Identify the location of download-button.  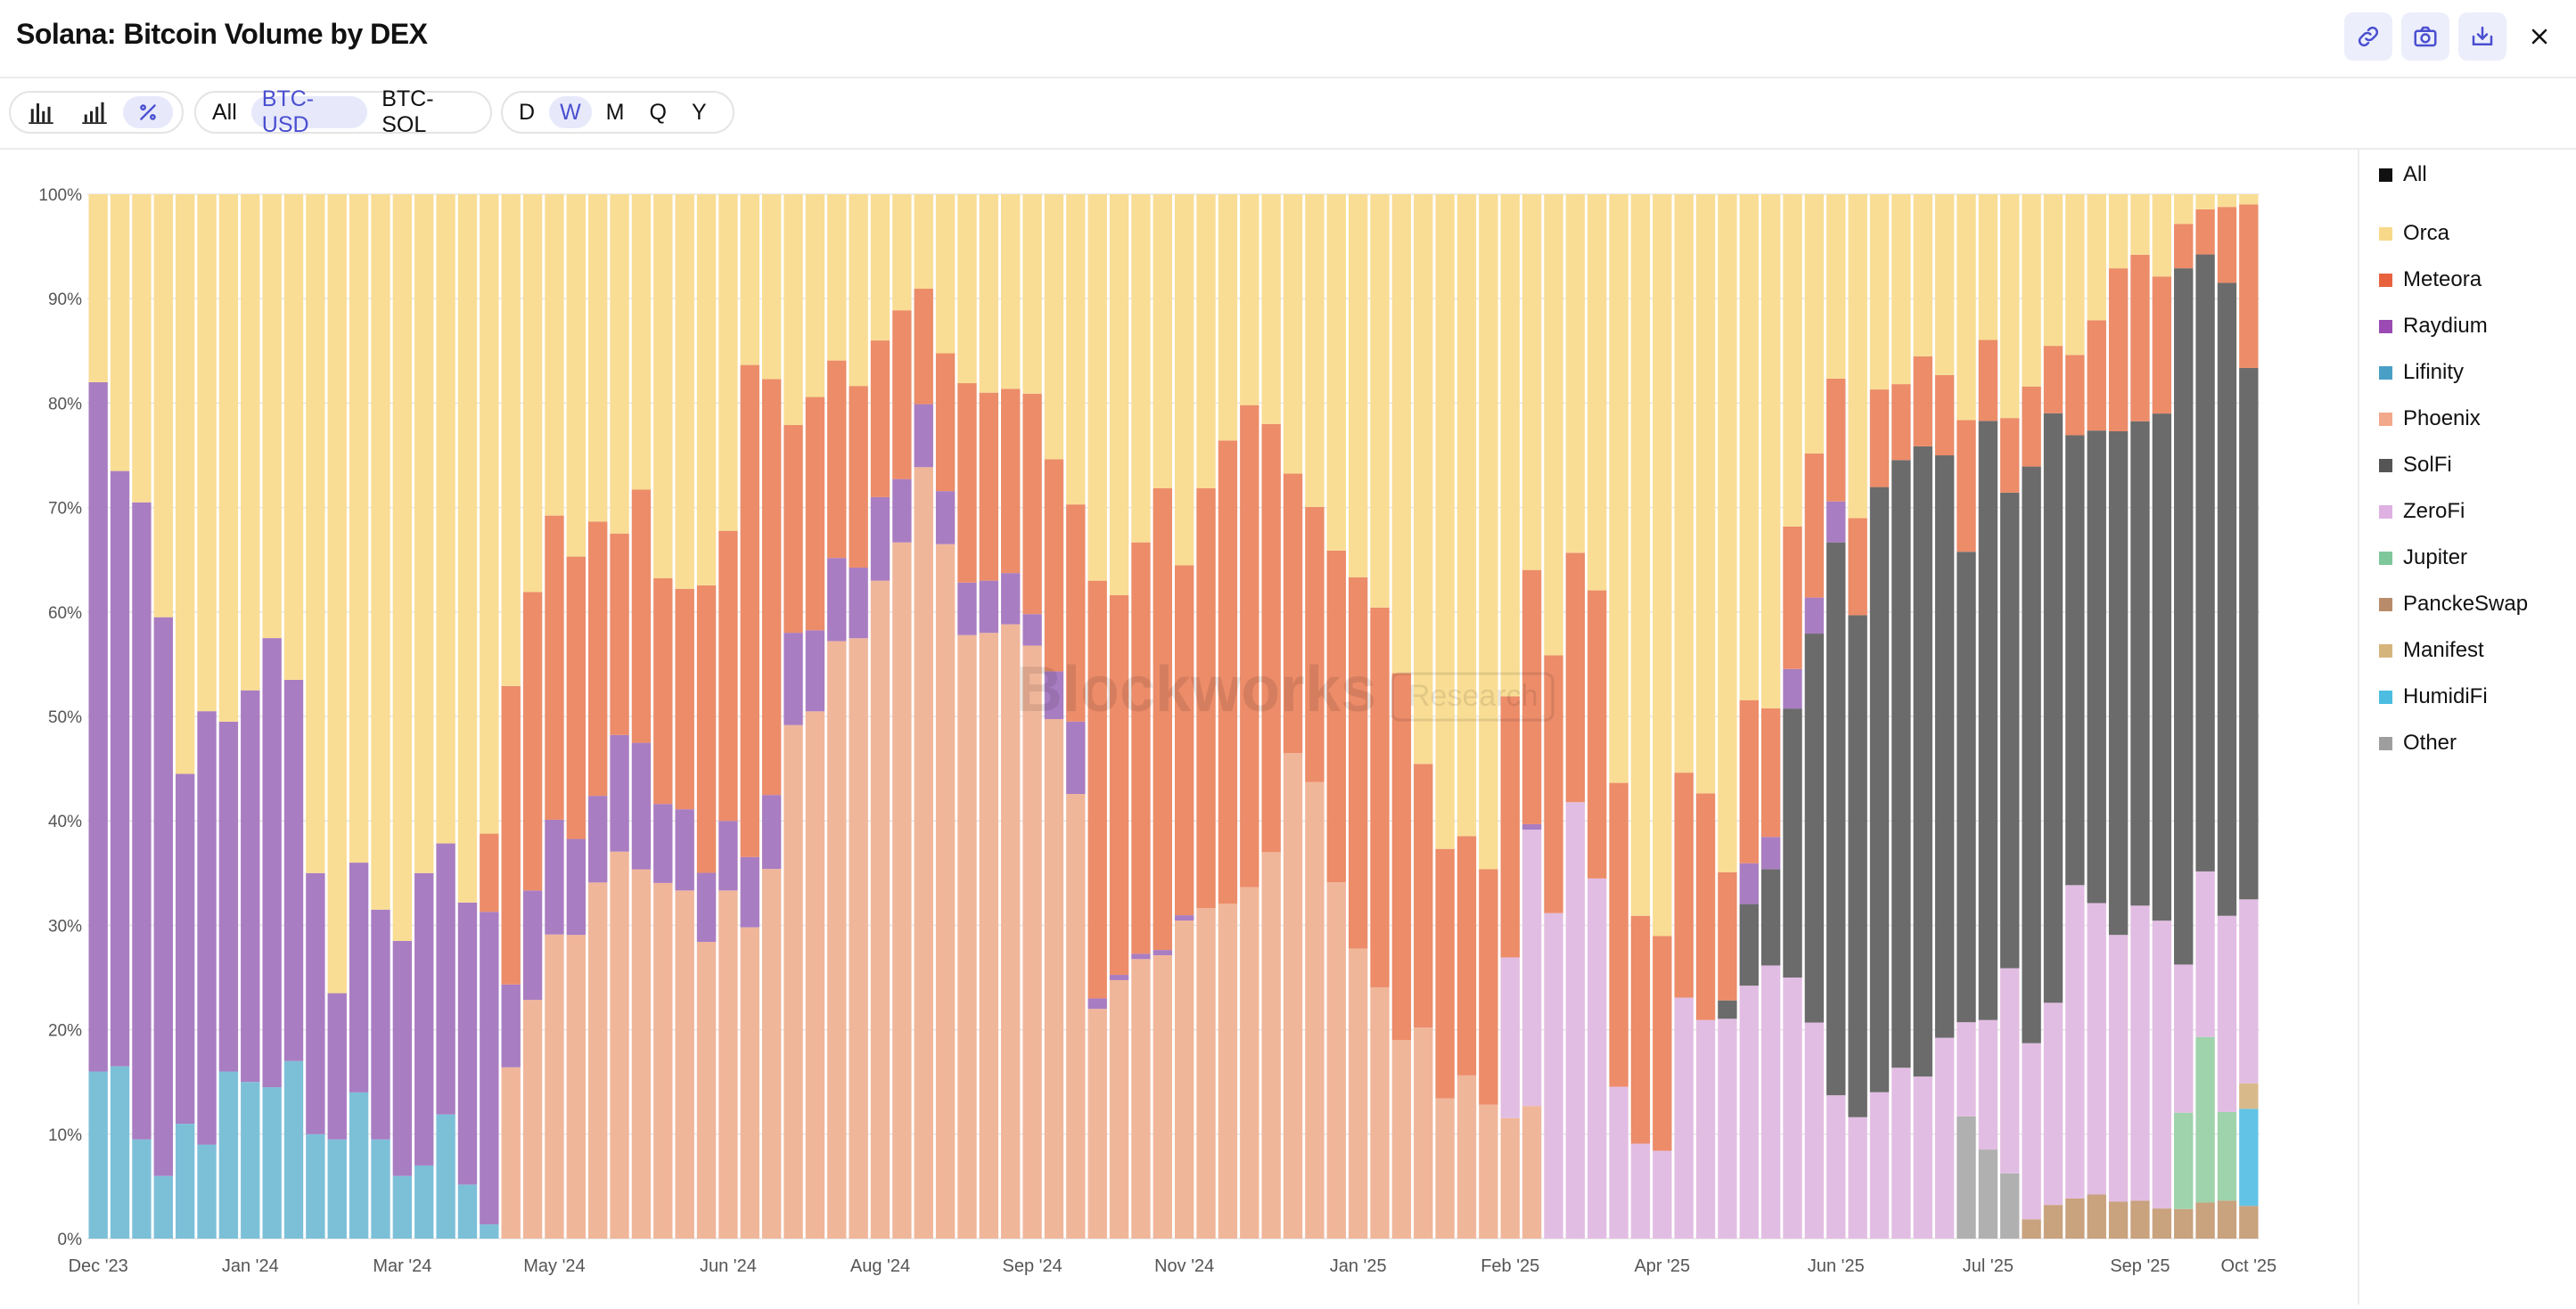
(2482, 36).